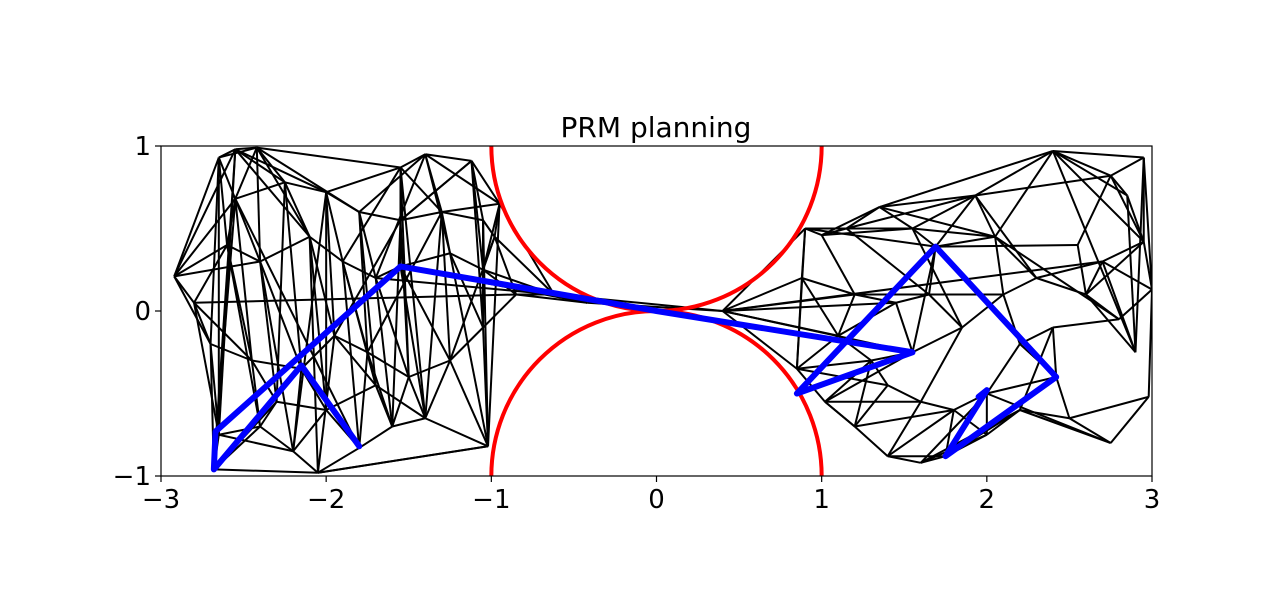 The width and height of the screenshot is (1280, 615). I want to click on y-tick-label: −1, so click(132, 477).